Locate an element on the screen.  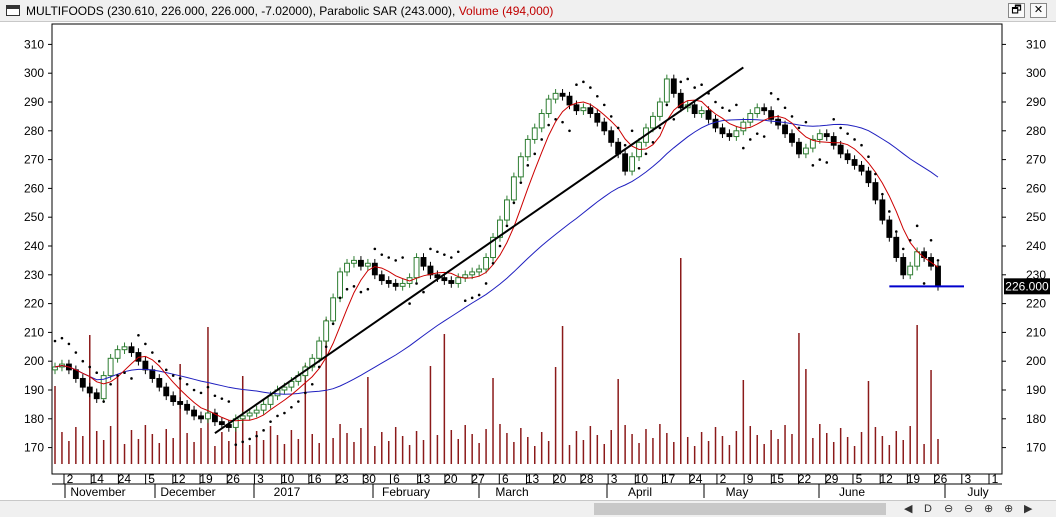
y-tick-label-left: 250 is located at coordinates (34, 217).